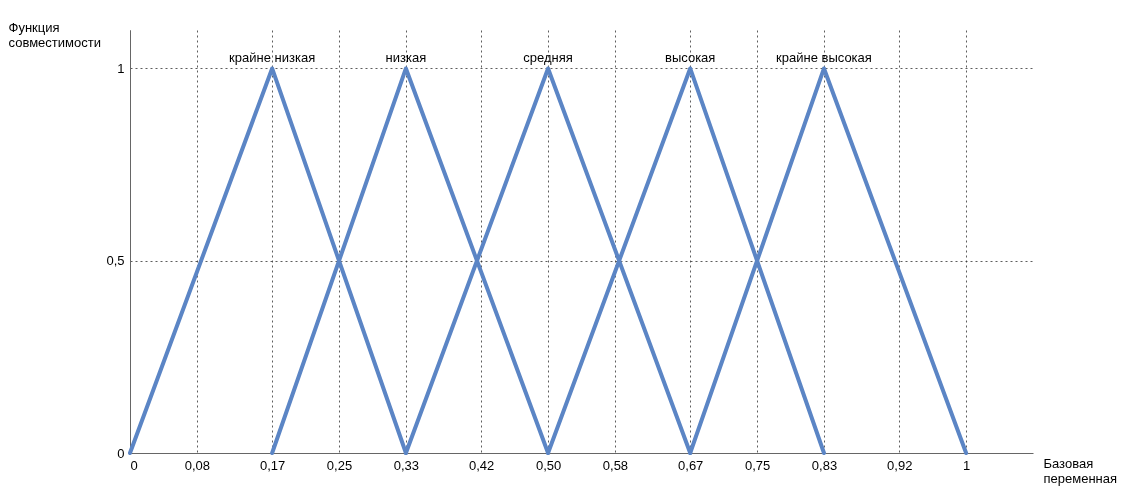 The width and height of the screenshot is (1134, 489). I want to click on y-axis-title: Функция совместимости, so click(54, 34).